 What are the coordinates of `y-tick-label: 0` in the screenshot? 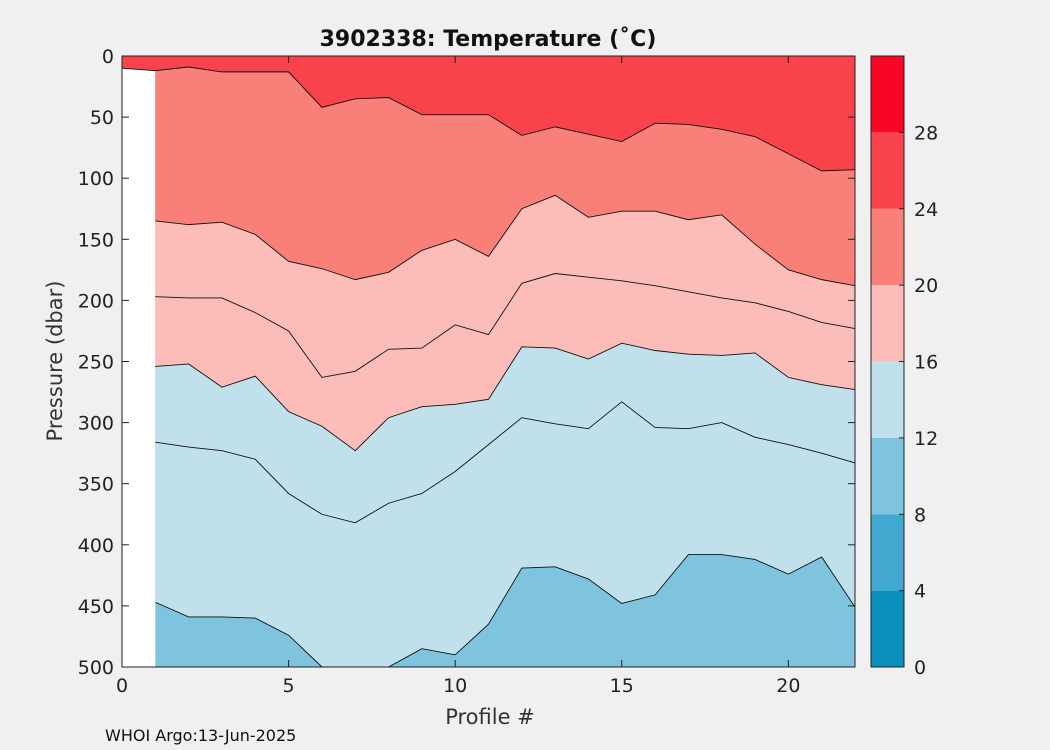 It's located at (108, 57).